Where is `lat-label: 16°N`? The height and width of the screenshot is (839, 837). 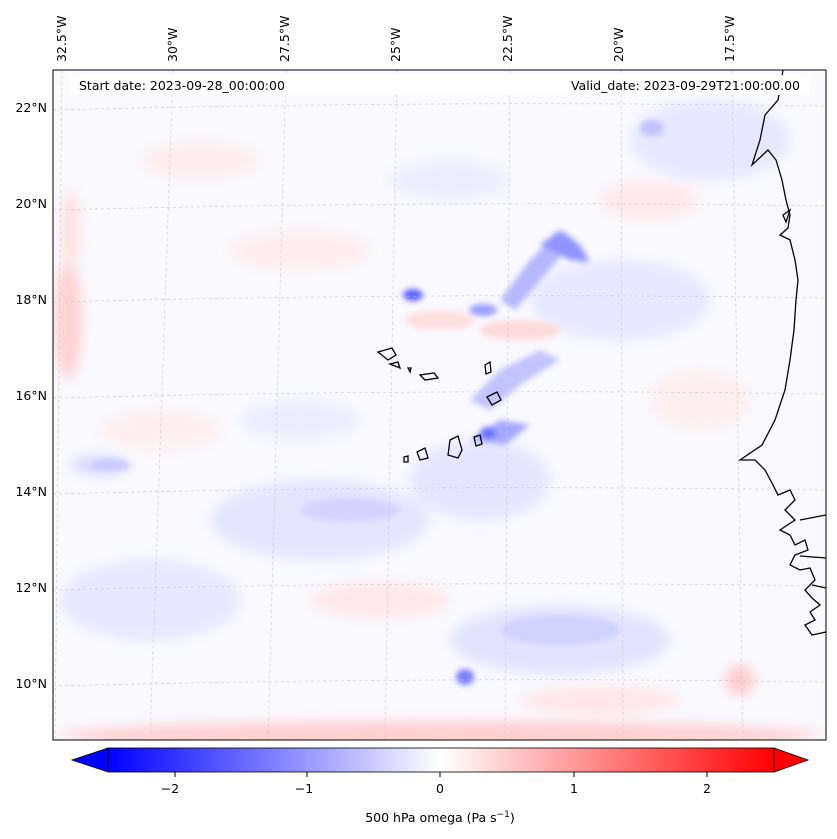 lat-label: 16°N is located at coordinates (31, 395).